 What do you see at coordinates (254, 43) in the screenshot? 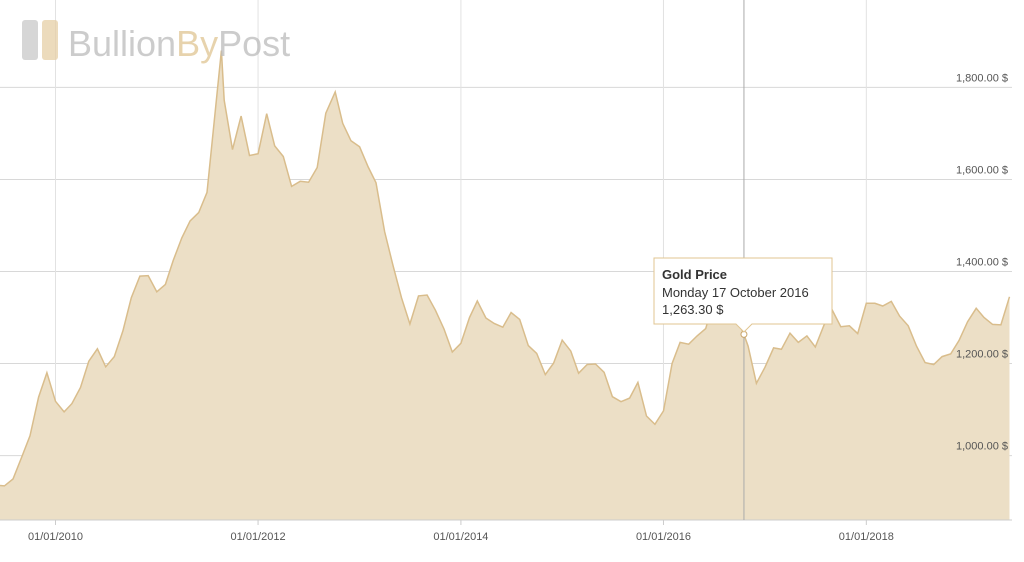
I see `logo-part: Post` at bounding box center [254, 43].